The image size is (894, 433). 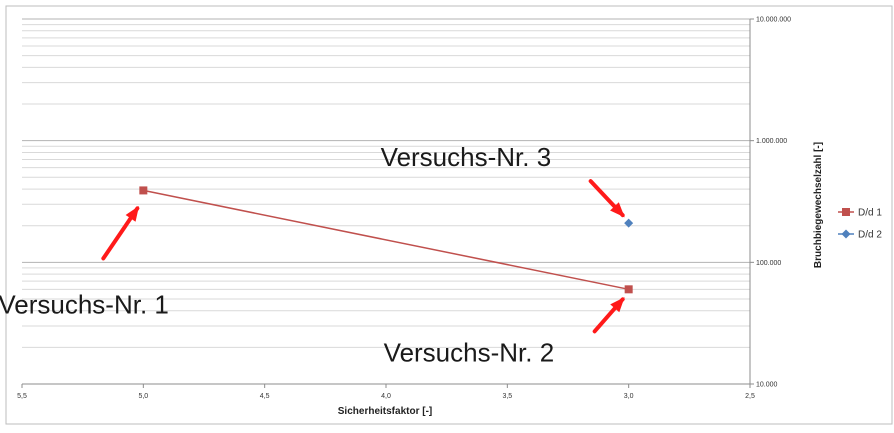 What do you see at coordinates (507, 396) in the screenshot?
I see `x-tick-label: 3,5` at bounding box center [507, 396].